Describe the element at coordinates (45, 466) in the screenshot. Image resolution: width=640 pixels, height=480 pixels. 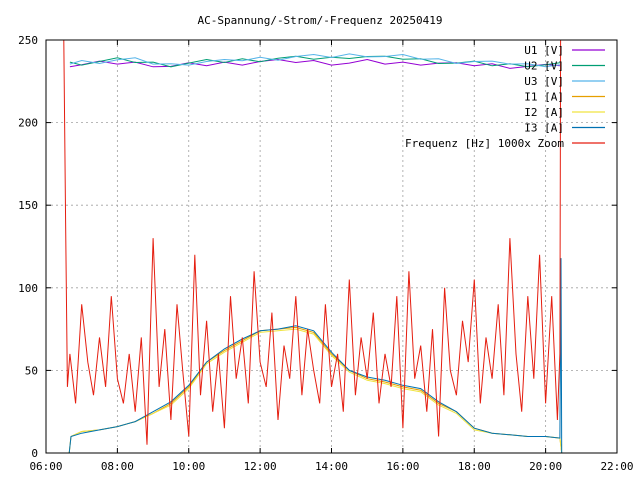
I see `x-tick-label: 06:00` at that location.